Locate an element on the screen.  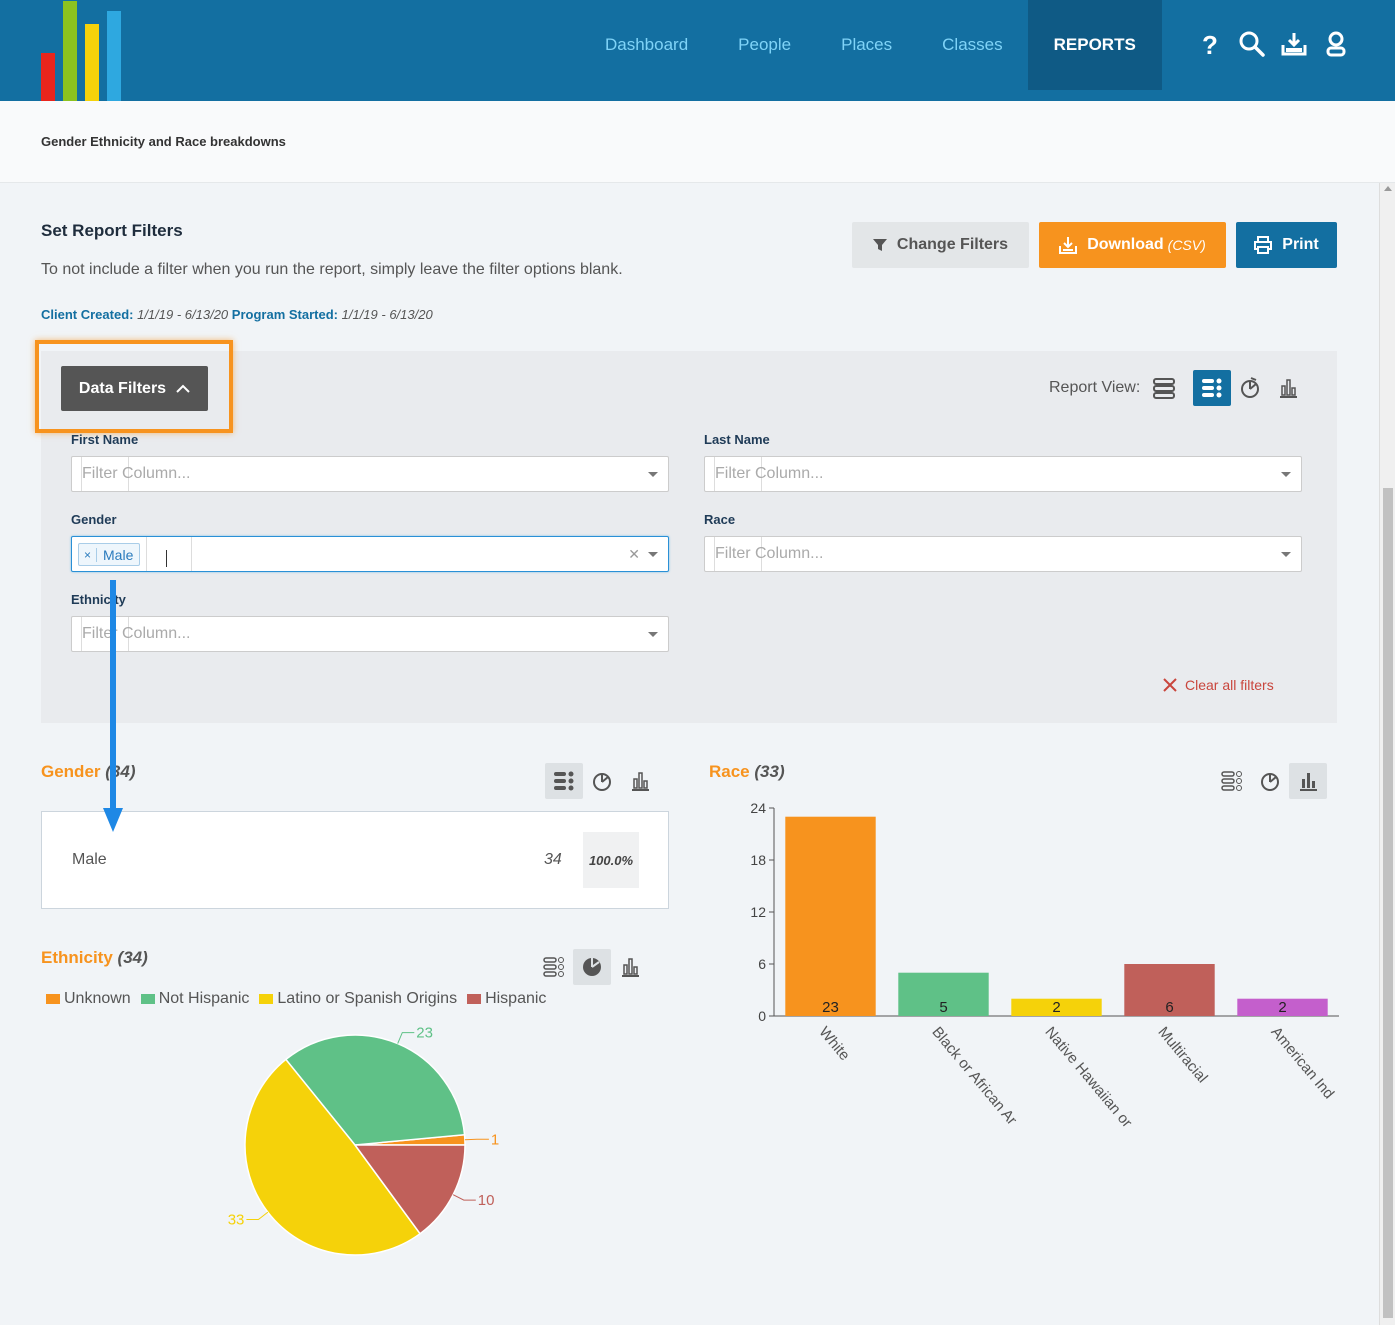
ethnicity-view-switcher is located at coordinates (592, 967).